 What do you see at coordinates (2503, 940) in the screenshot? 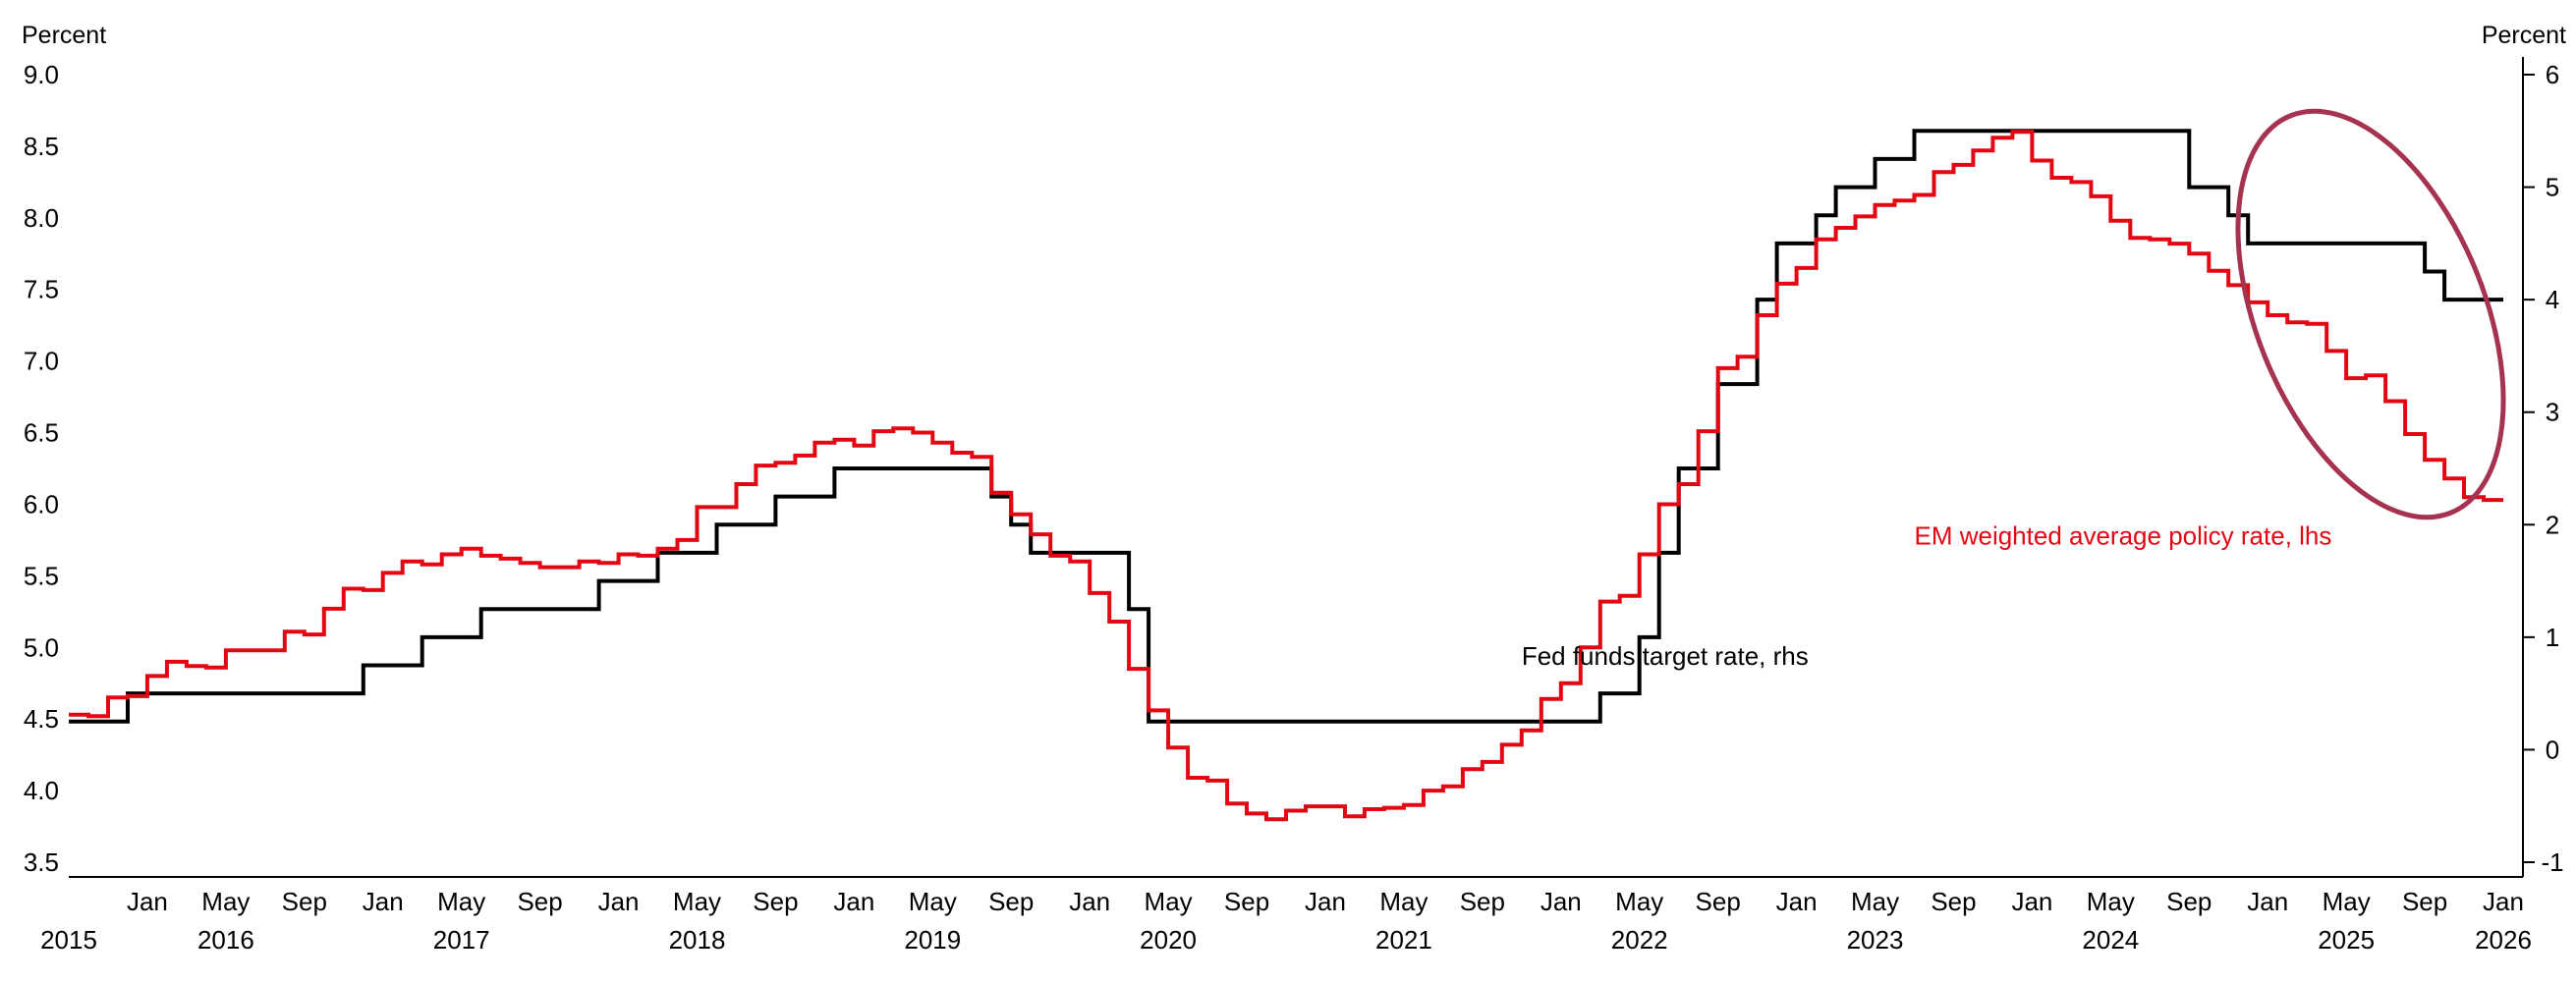
I see `x-year-label: 2026` at bounding box center [2503, 940].